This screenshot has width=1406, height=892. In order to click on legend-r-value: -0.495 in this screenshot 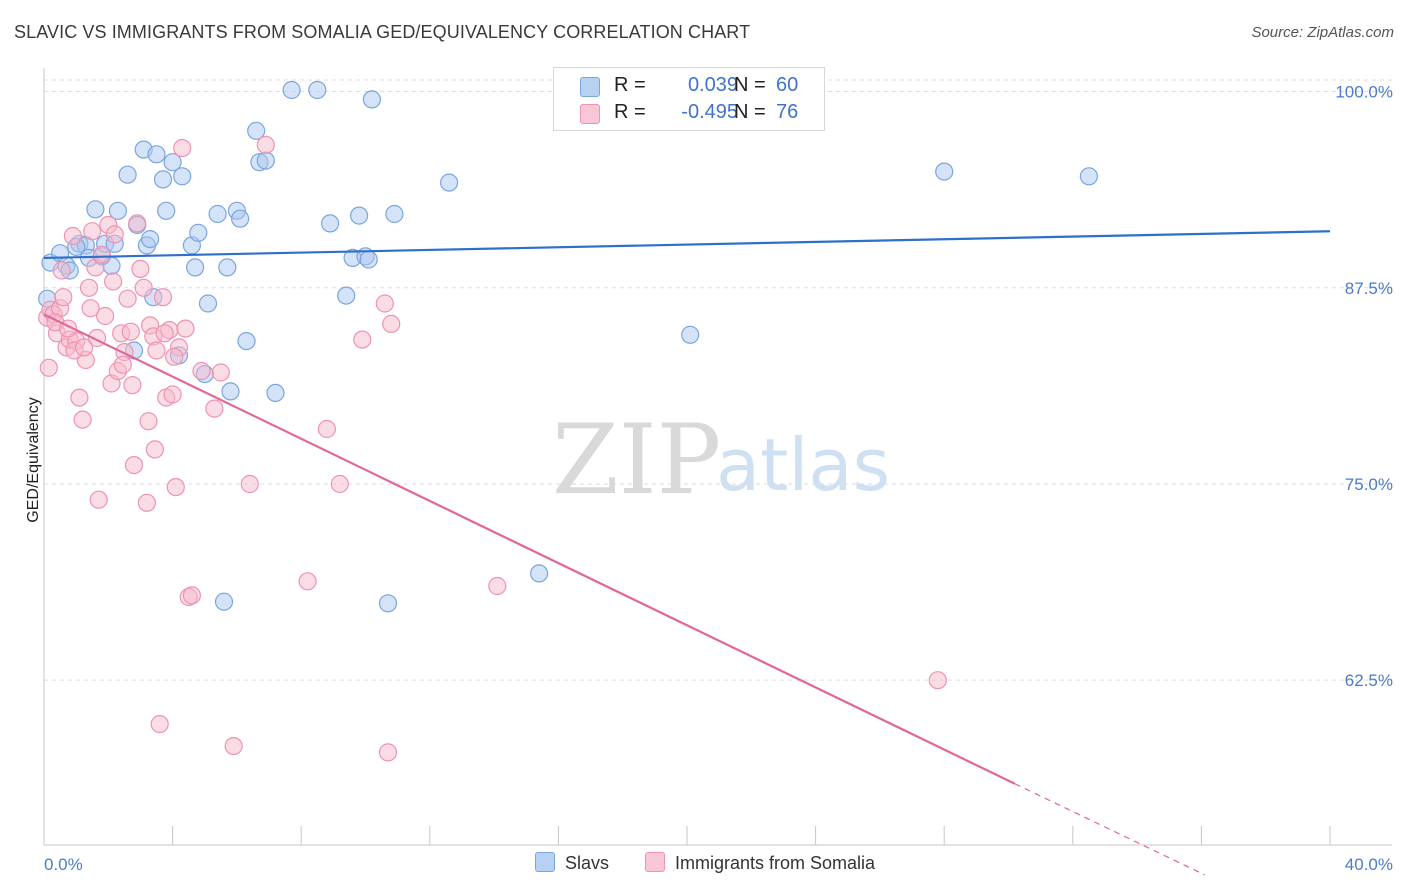, I will do `click(709, 112)`.